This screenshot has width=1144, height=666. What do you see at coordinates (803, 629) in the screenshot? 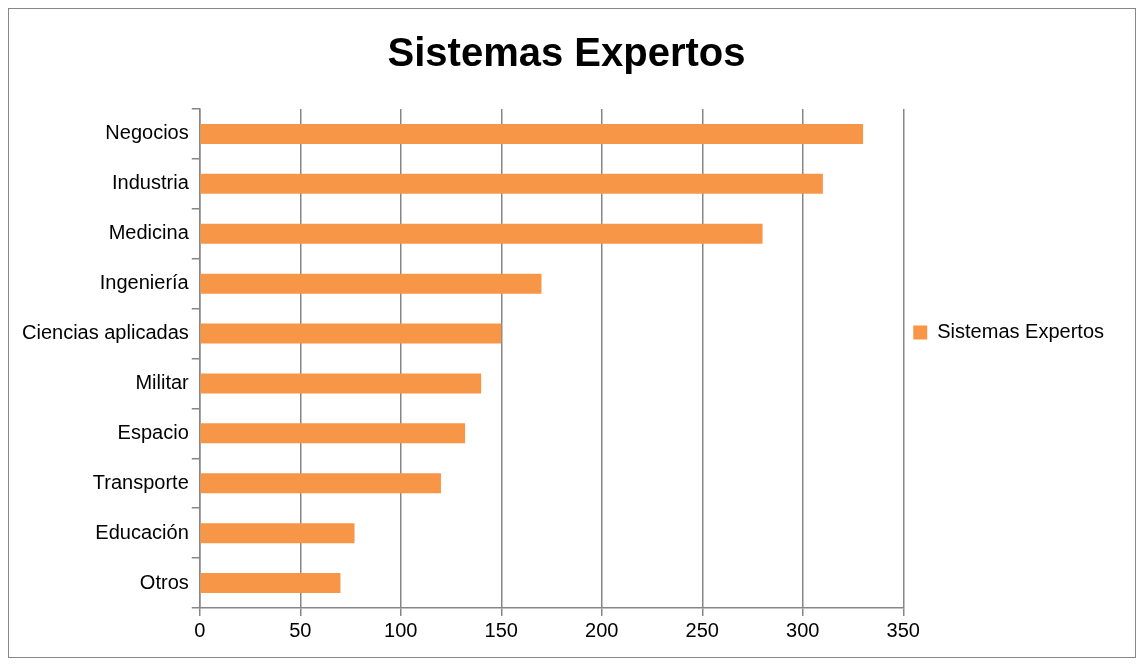
I see `x-tick-label: 300` at bounding box center [803, 629].